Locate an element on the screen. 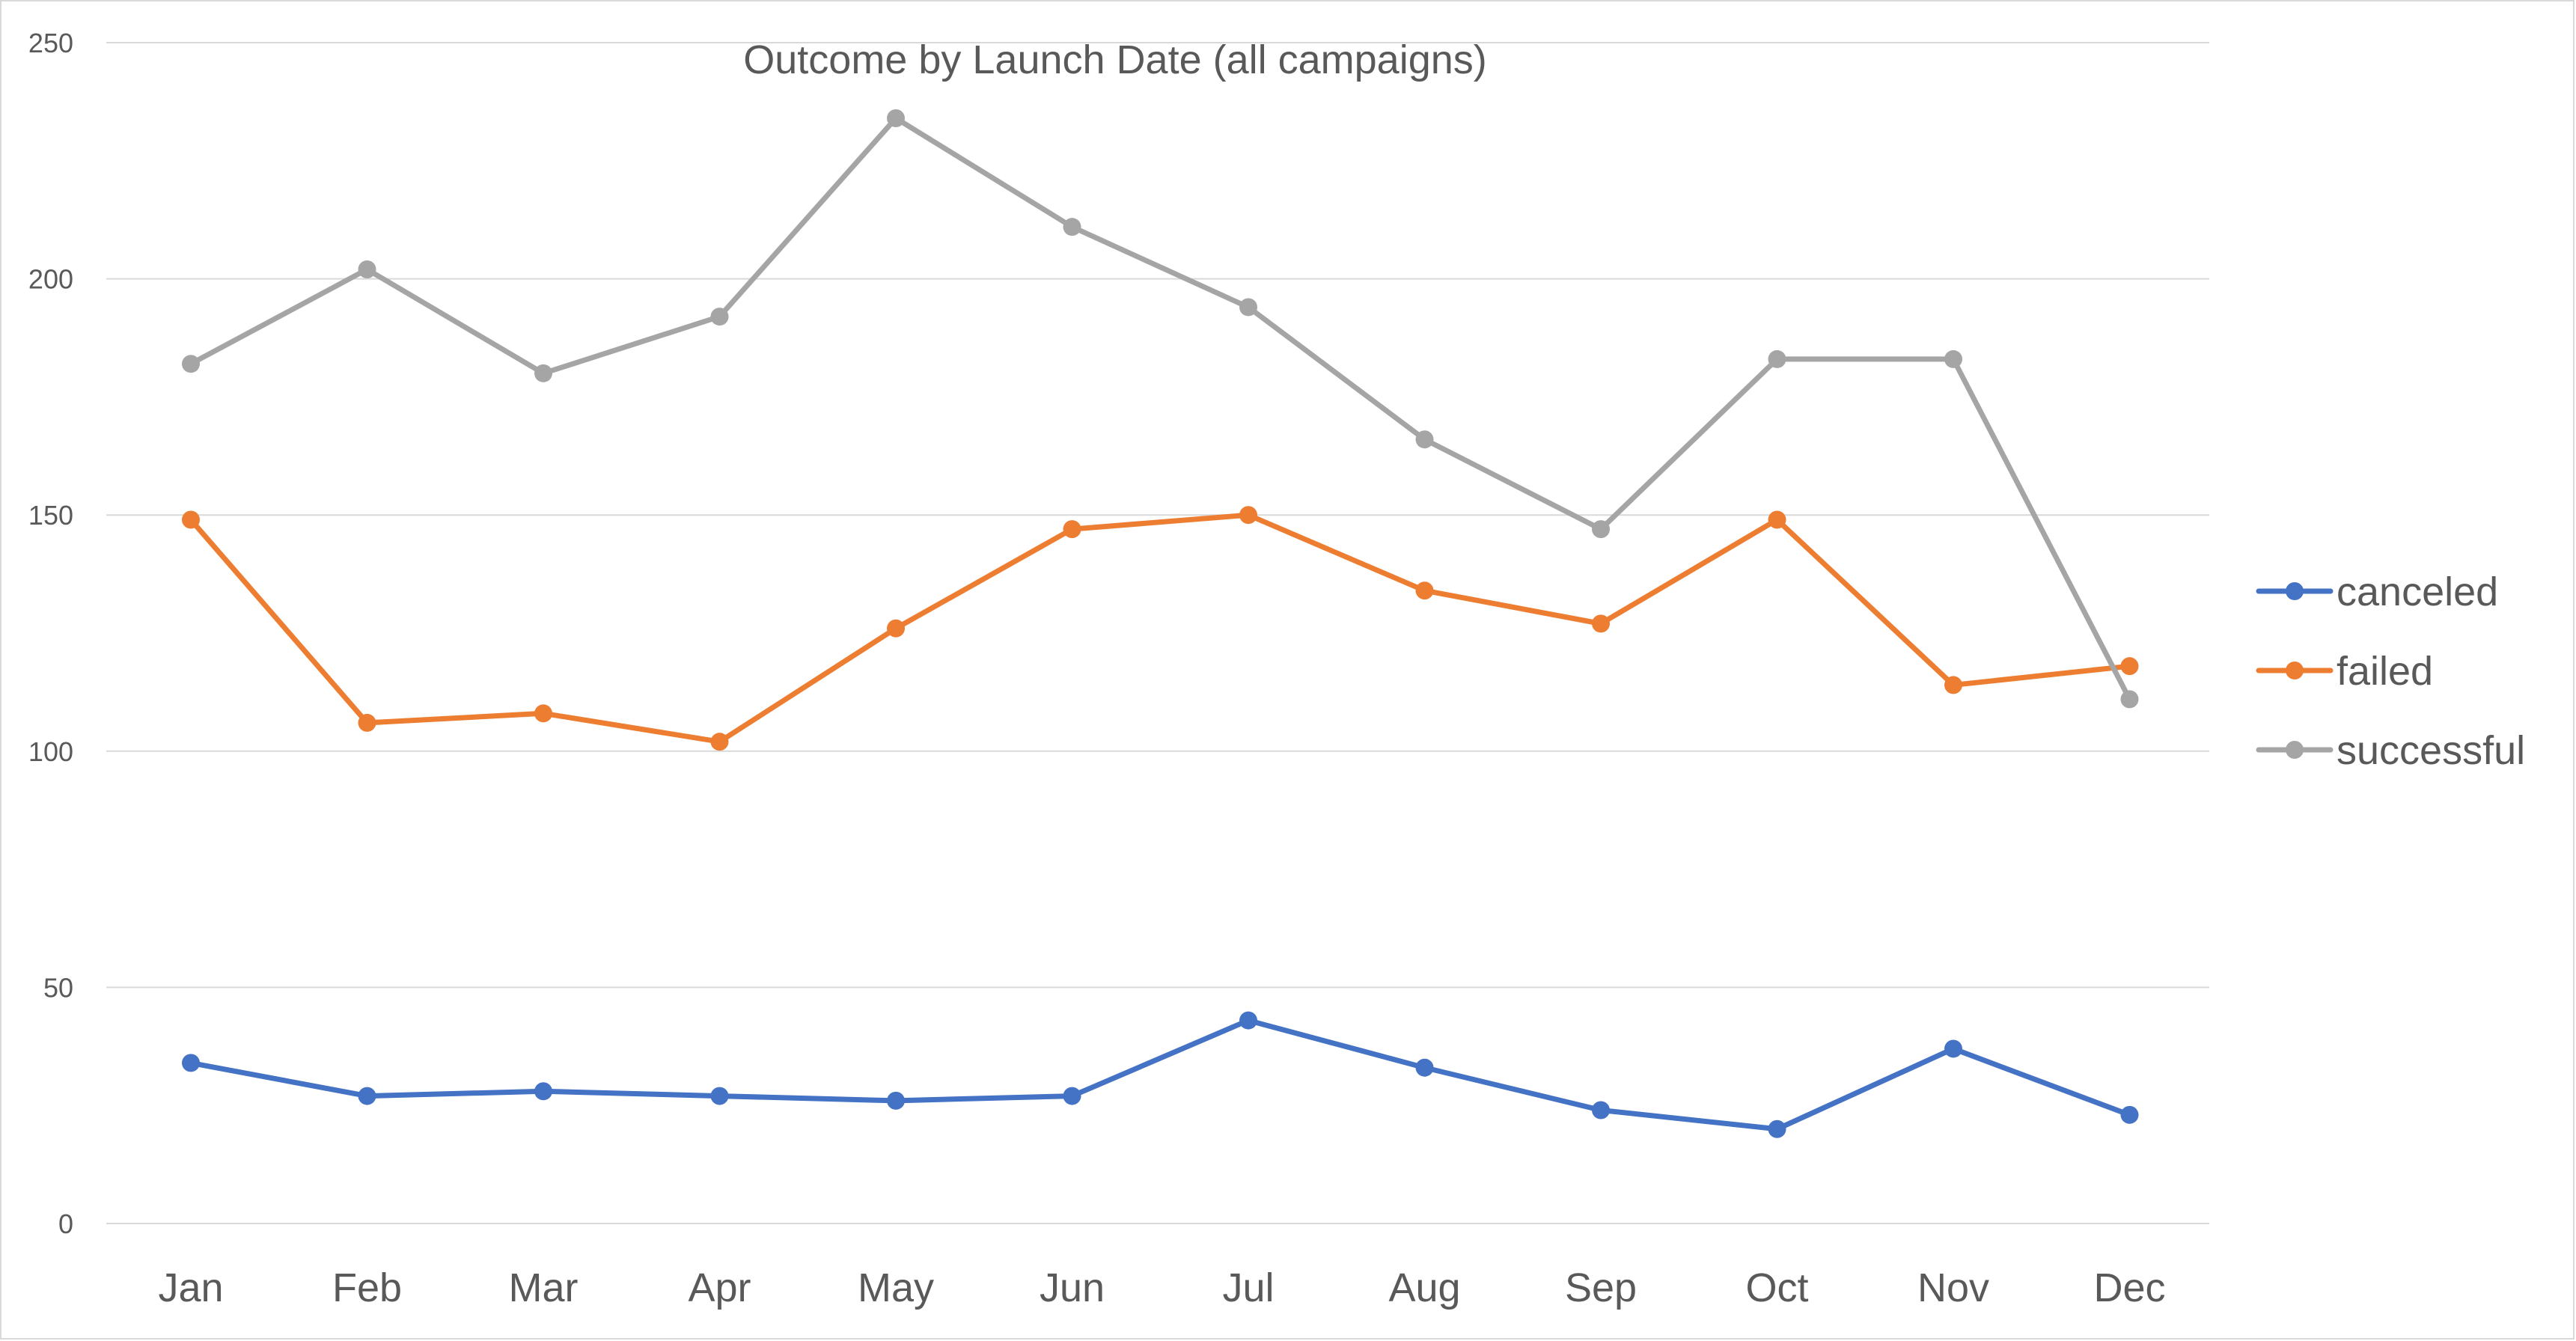  legend-marker-successful is located at coordinates (2295, 750).